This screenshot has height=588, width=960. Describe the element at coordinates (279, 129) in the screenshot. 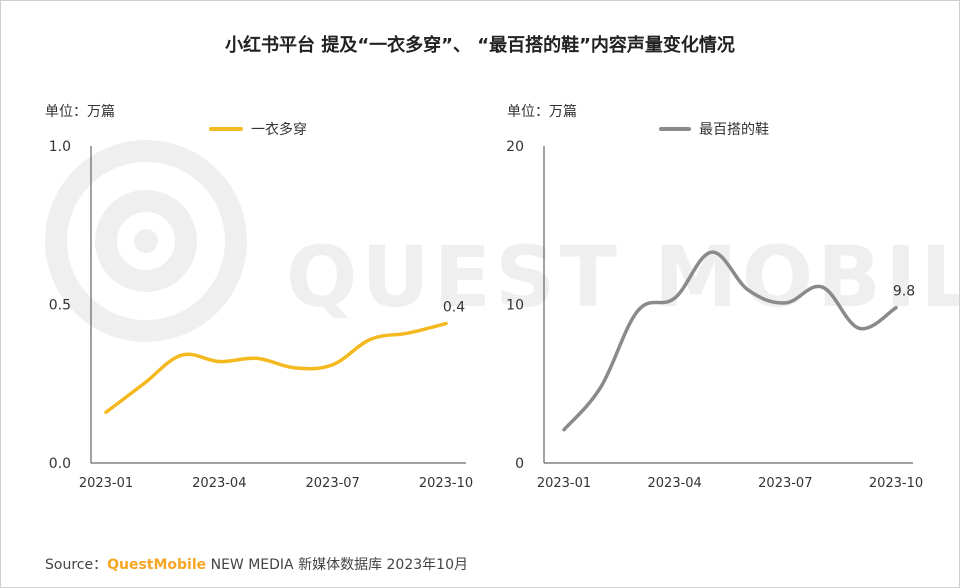

I see `left-legend-label: 一衣多穿` at that location.